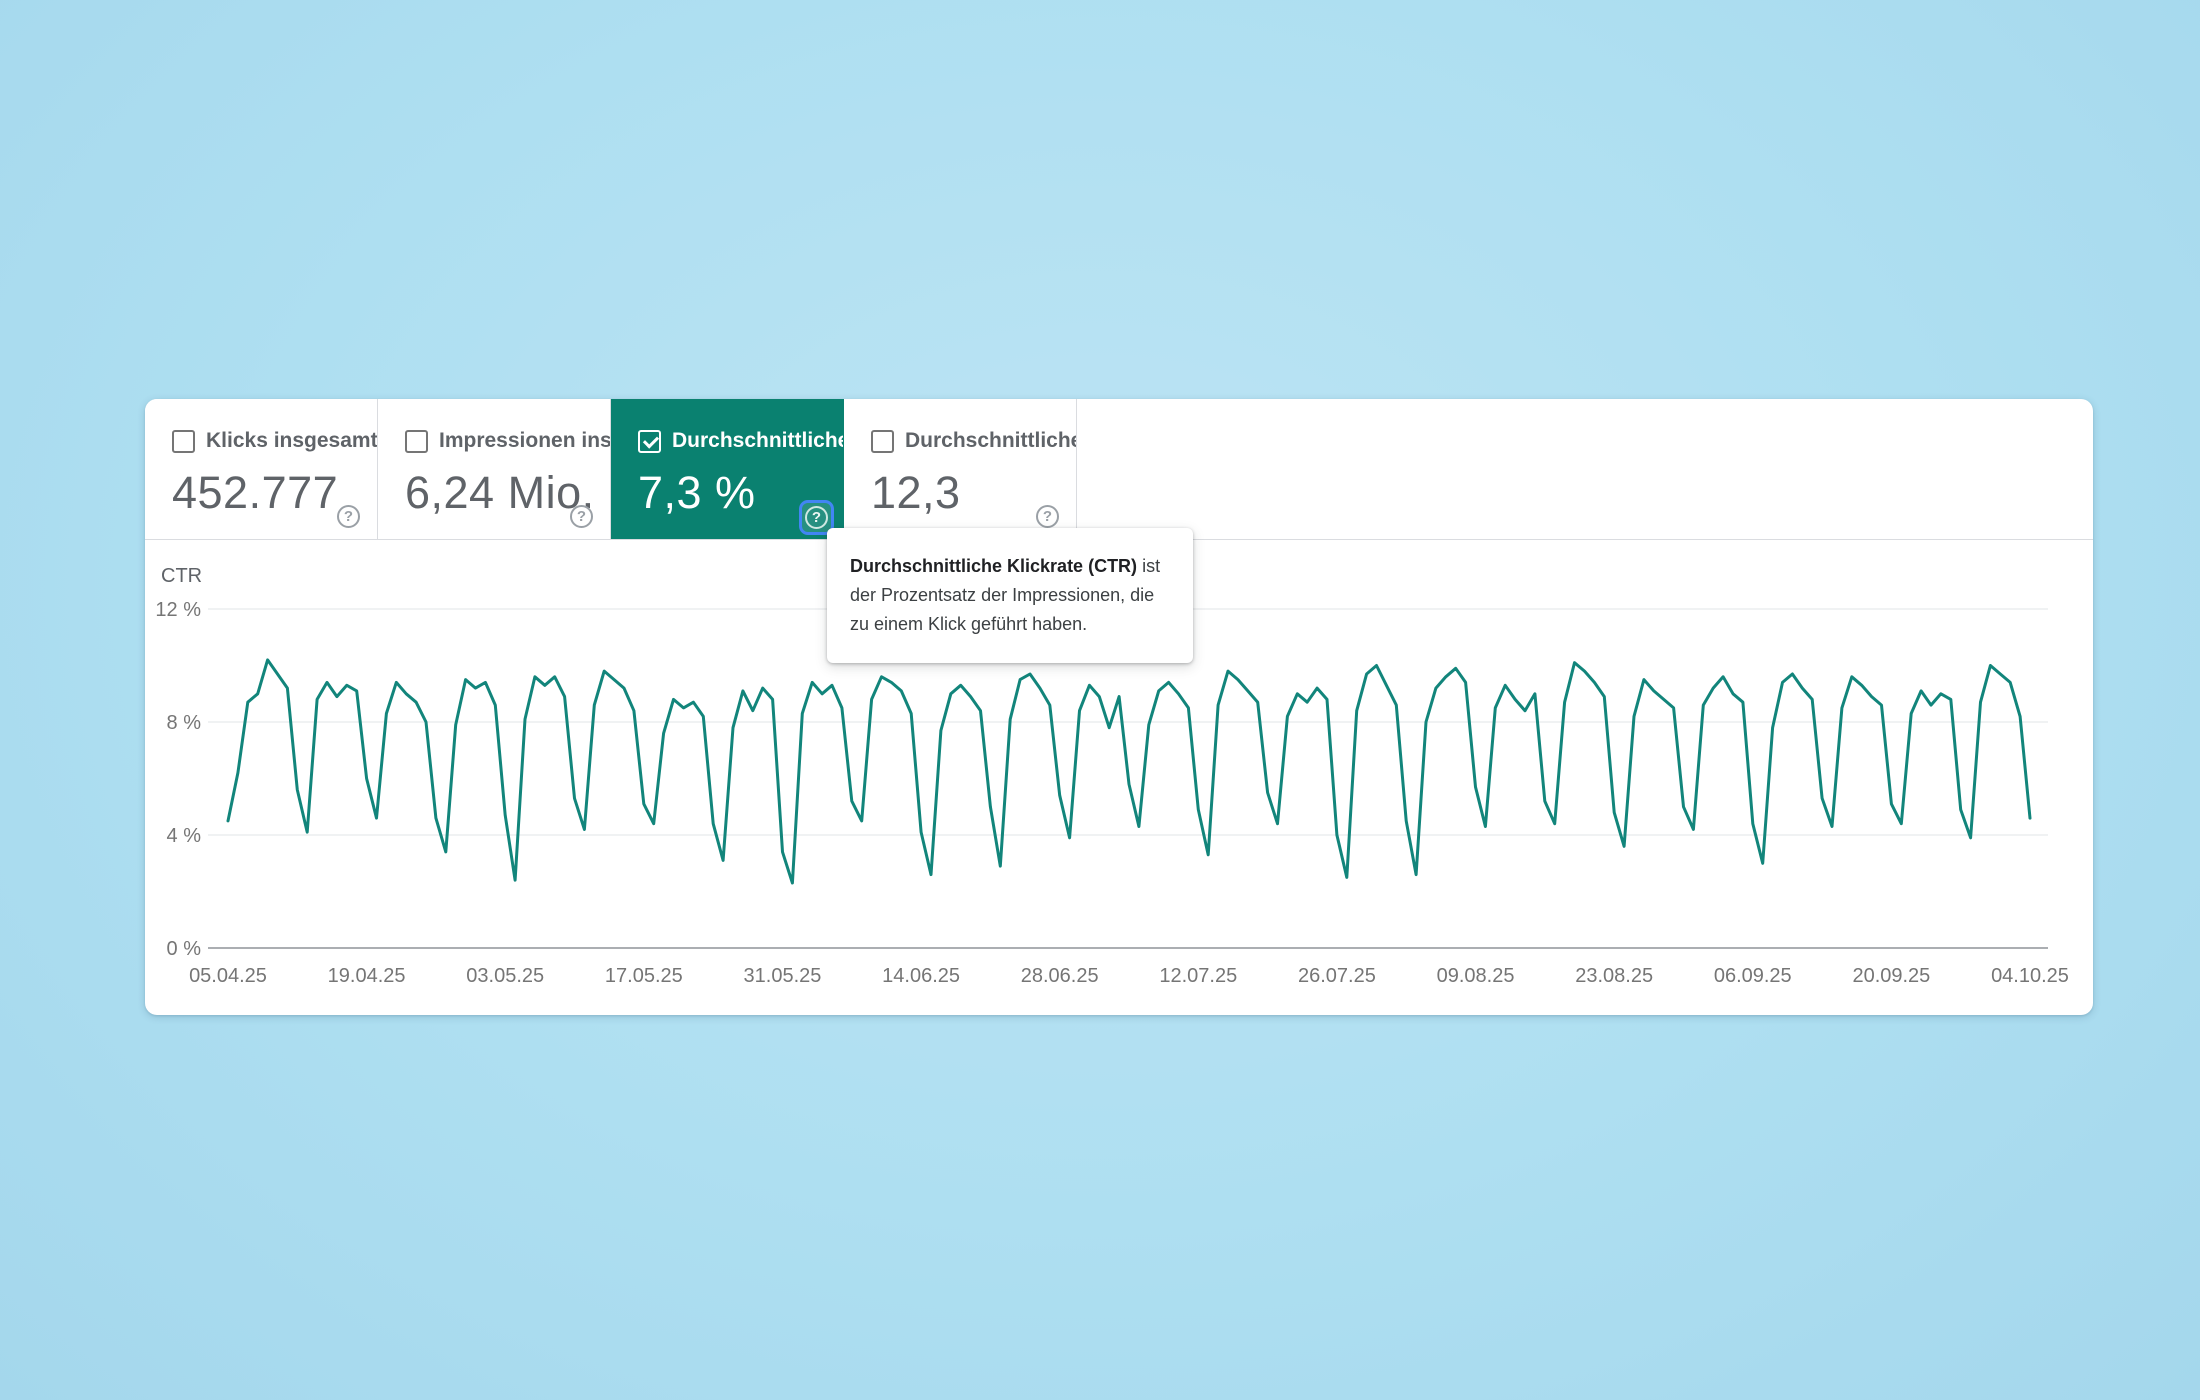 Image resolution: width=2200 pixels, height=1400 pixels. Describe the element at coordinates (1060, 976) in the screenshot. I see `x-tick-label: 28.06.25` at that location.